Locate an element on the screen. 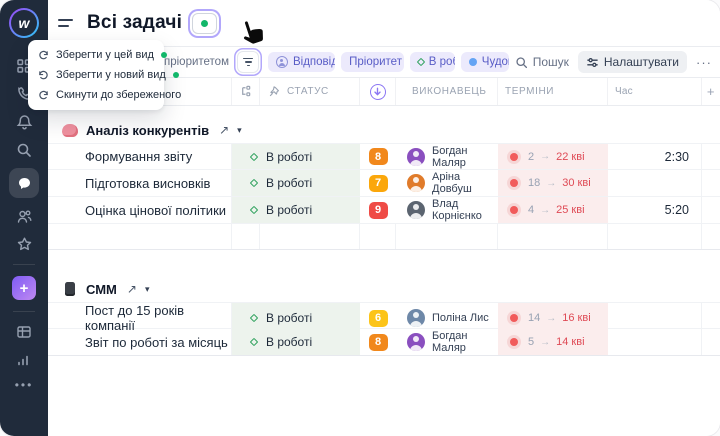 This screenshot has width=720, height=436. sort-descending-icon is located at coordinates (377, 91).